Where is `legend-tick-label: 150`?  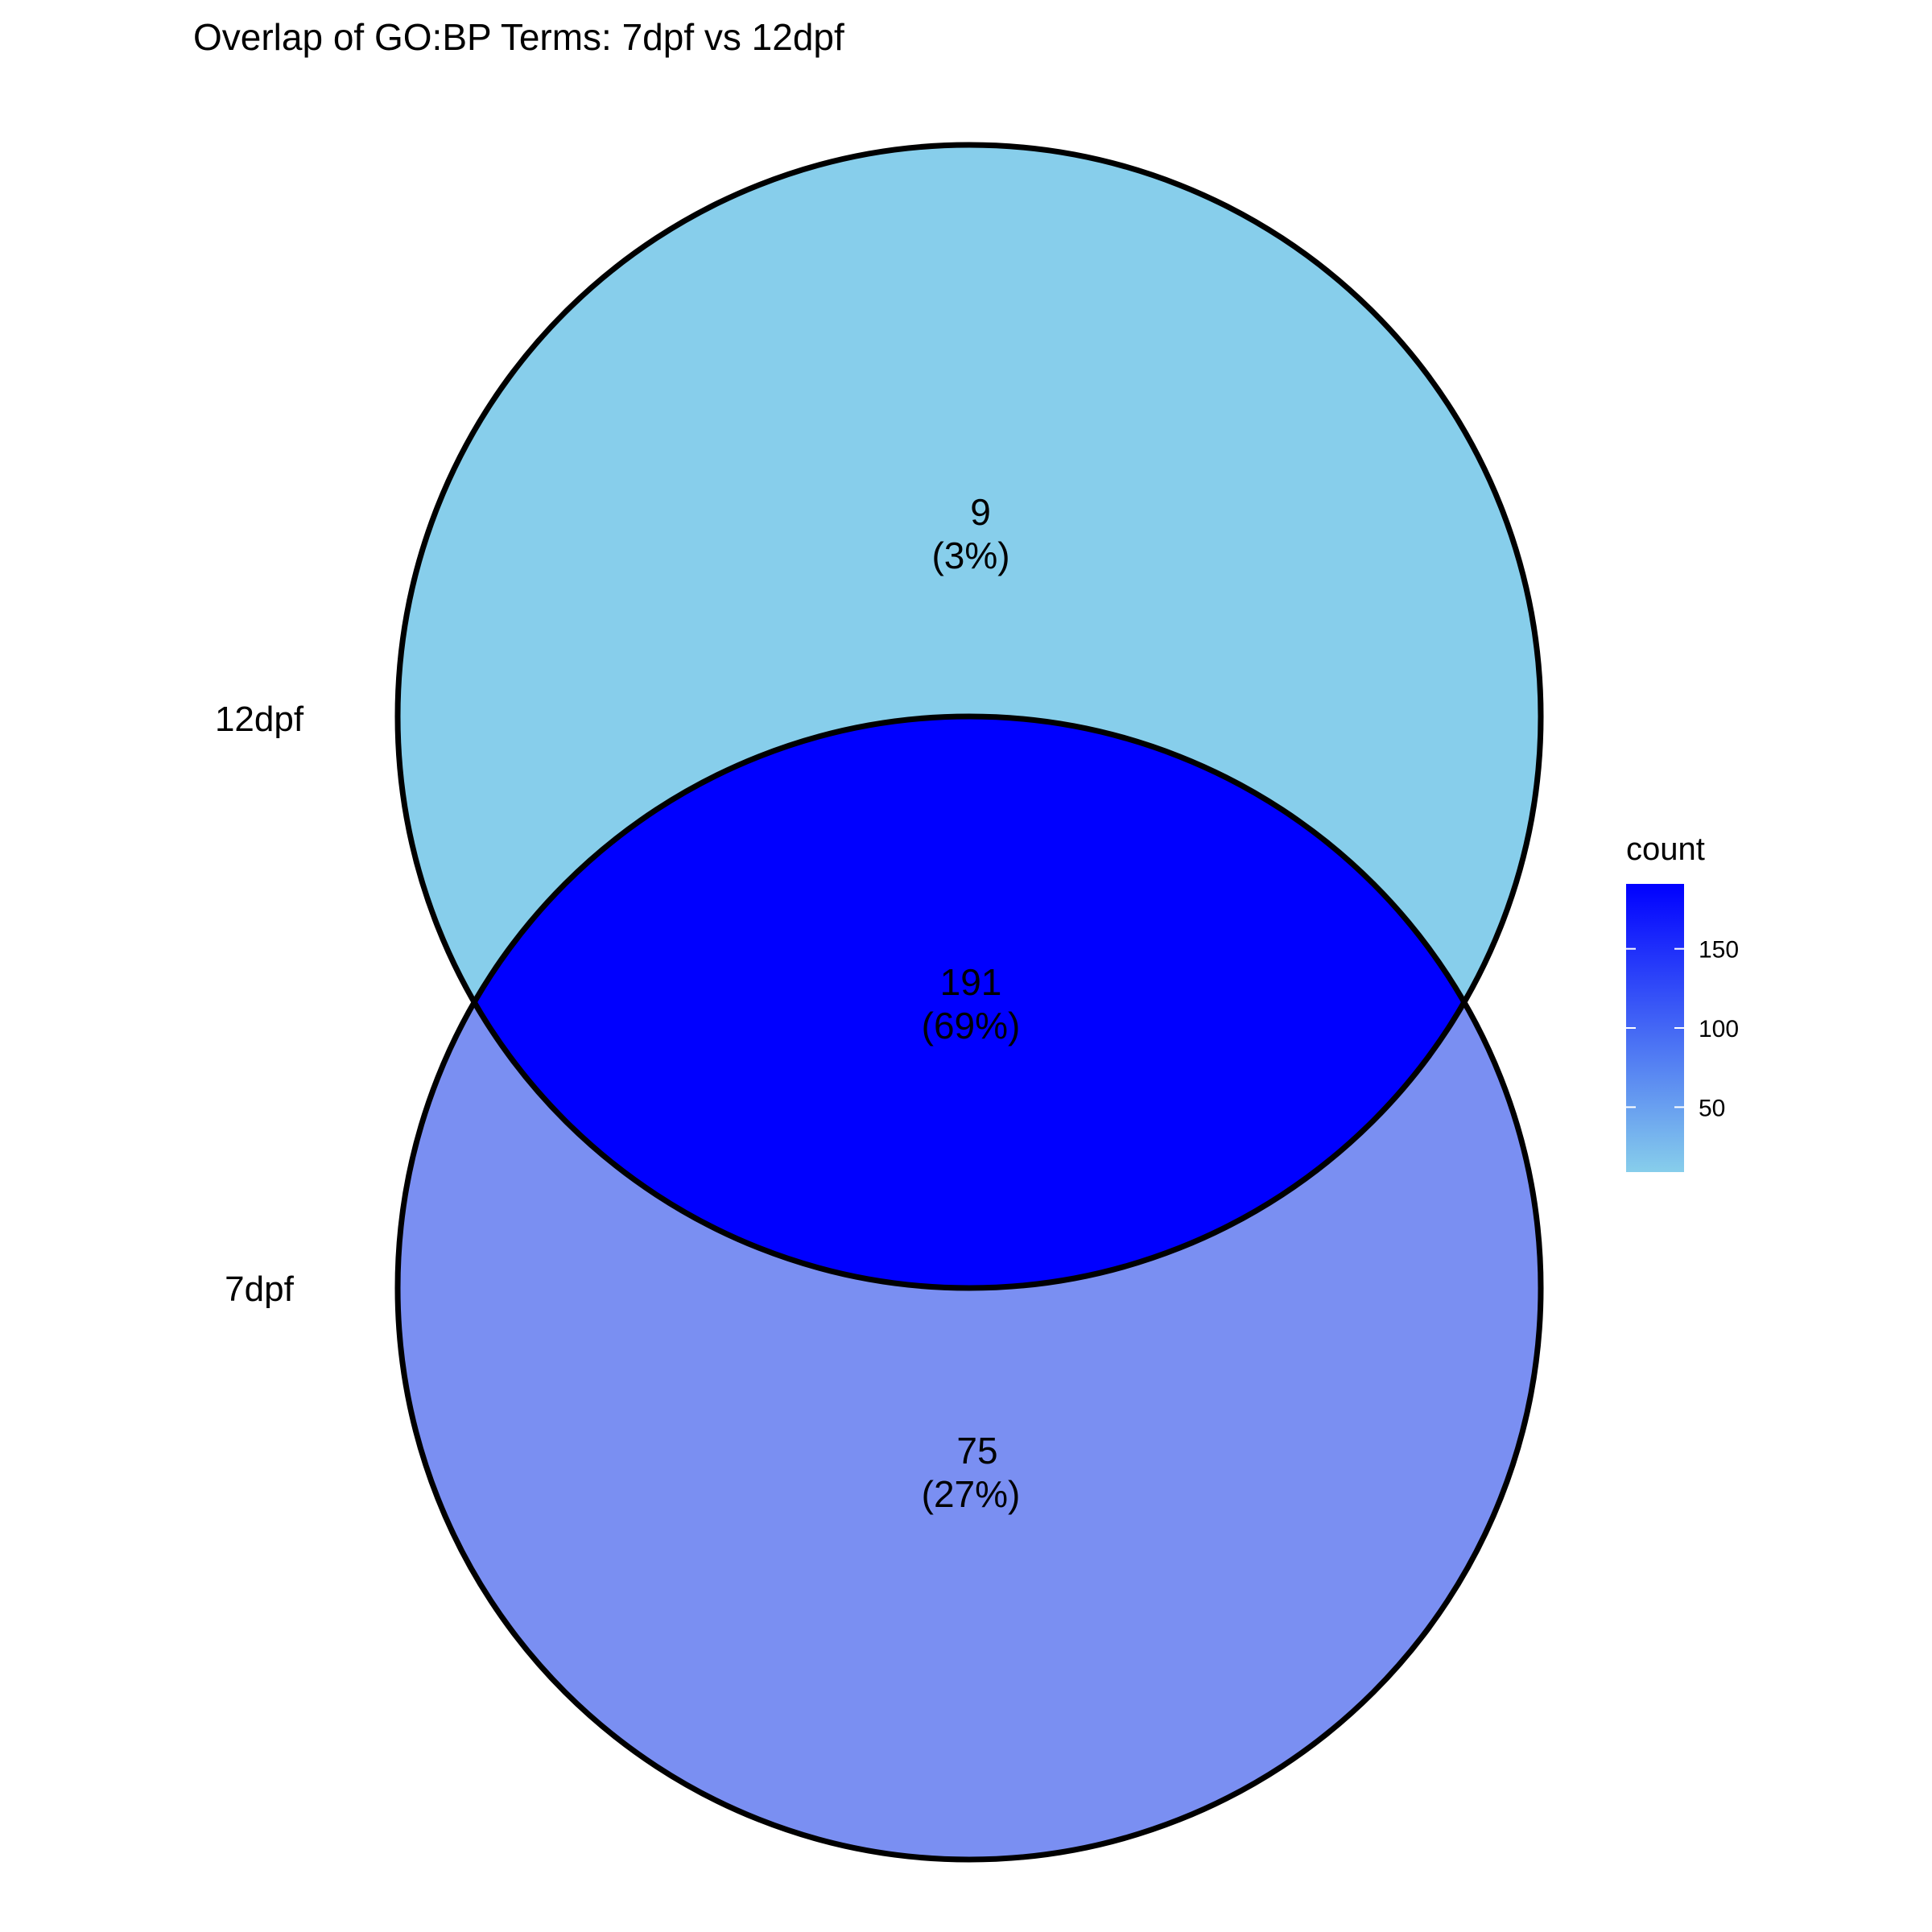 legend-tick-label: 150 is located at coordinates (1719, 950).